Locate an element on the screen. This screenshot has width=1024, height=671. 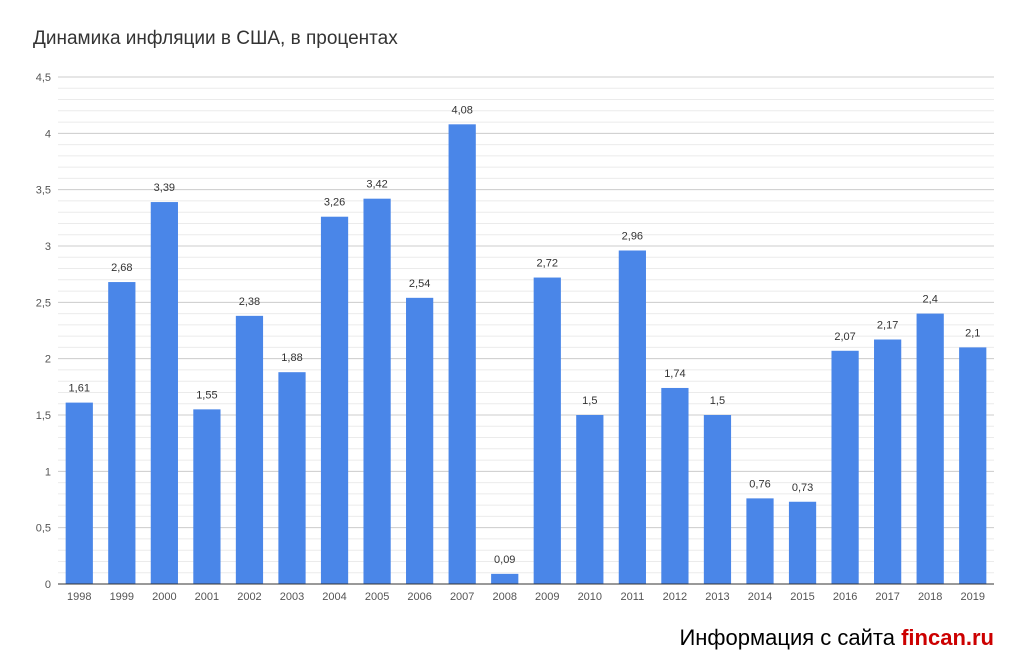
source-prefix: Информация с сайта is located at coordinates (790, 637).